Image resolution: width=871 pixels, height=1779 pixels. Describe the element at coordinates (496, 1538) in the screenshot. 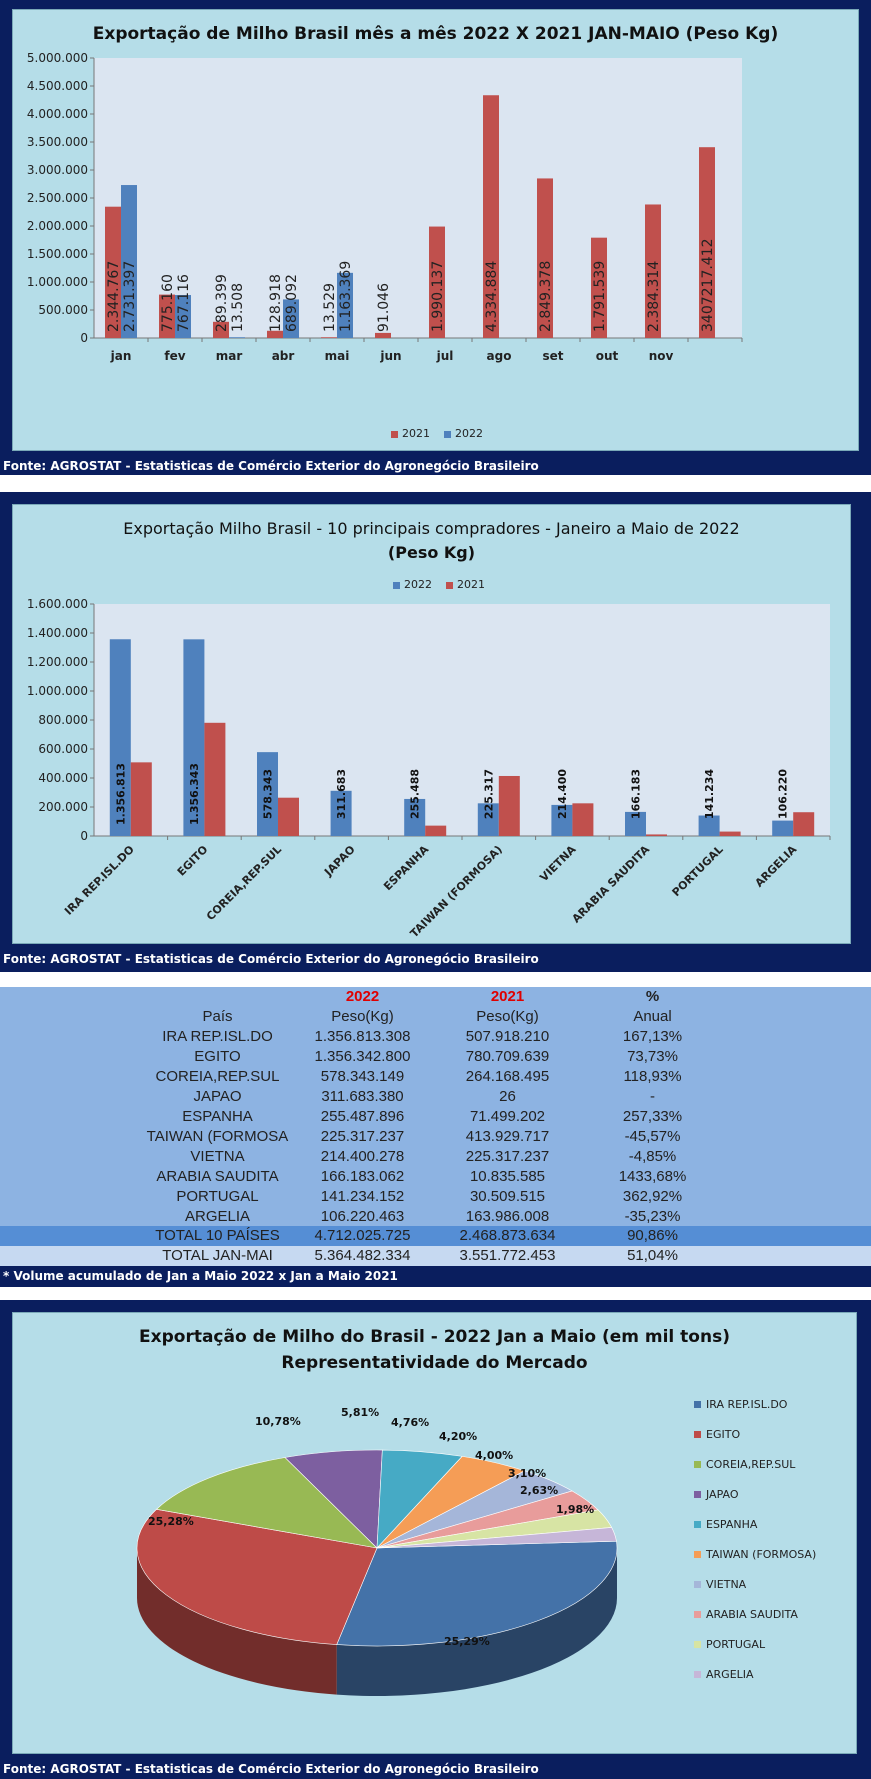

I see `pie-slice-ARGELIA` at that location.